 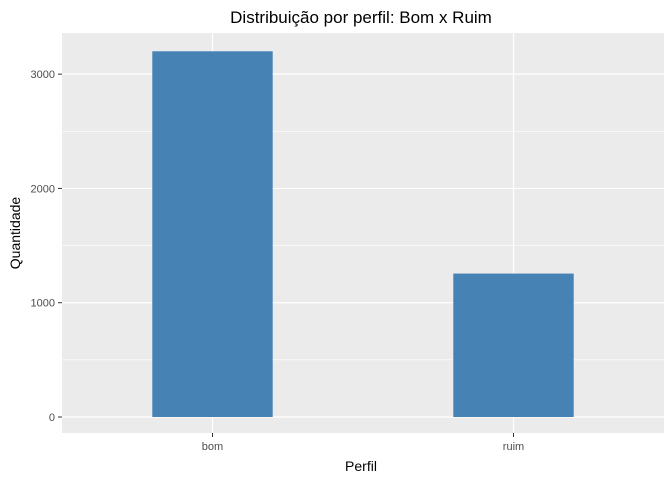 I want to click on x-tick-label: ruim, so click(x=513, y=447).